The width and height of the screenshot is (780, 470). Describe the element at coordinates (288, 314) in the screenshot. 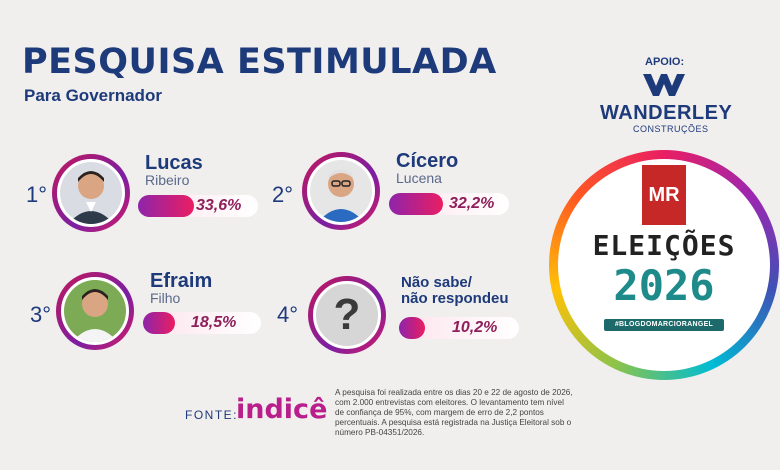

I see `rank-4: 4°` at that location.